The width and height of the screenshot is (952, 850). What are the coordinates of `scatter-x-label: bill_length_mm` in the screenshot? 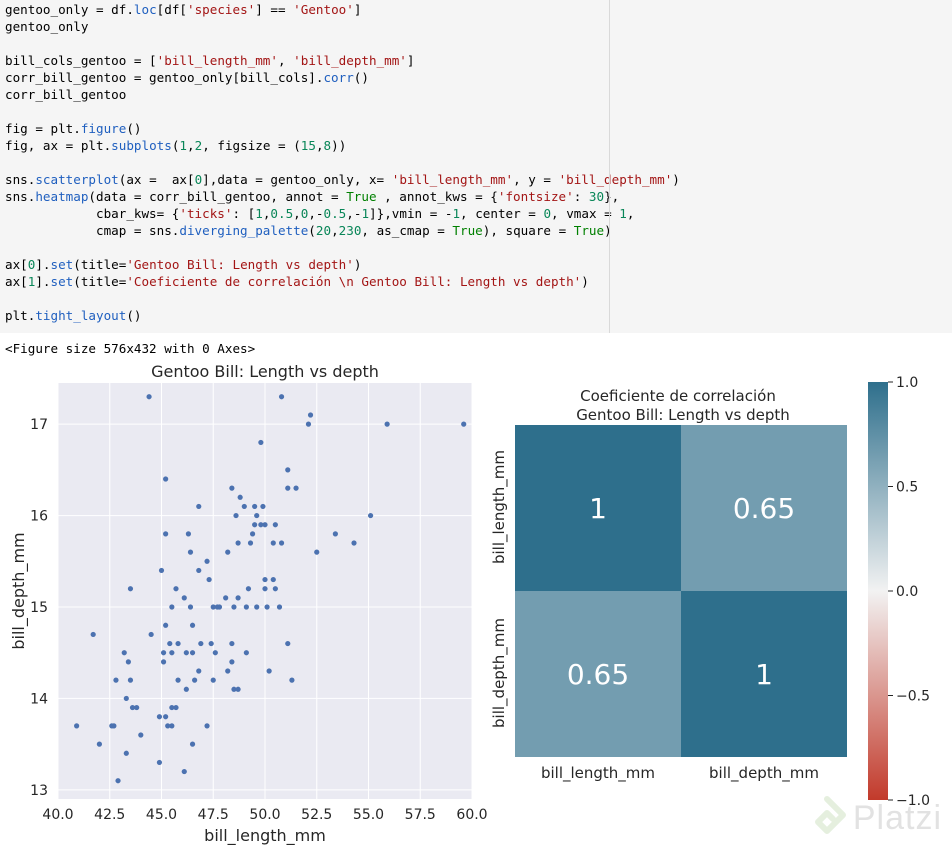 It's located at (265, 836).